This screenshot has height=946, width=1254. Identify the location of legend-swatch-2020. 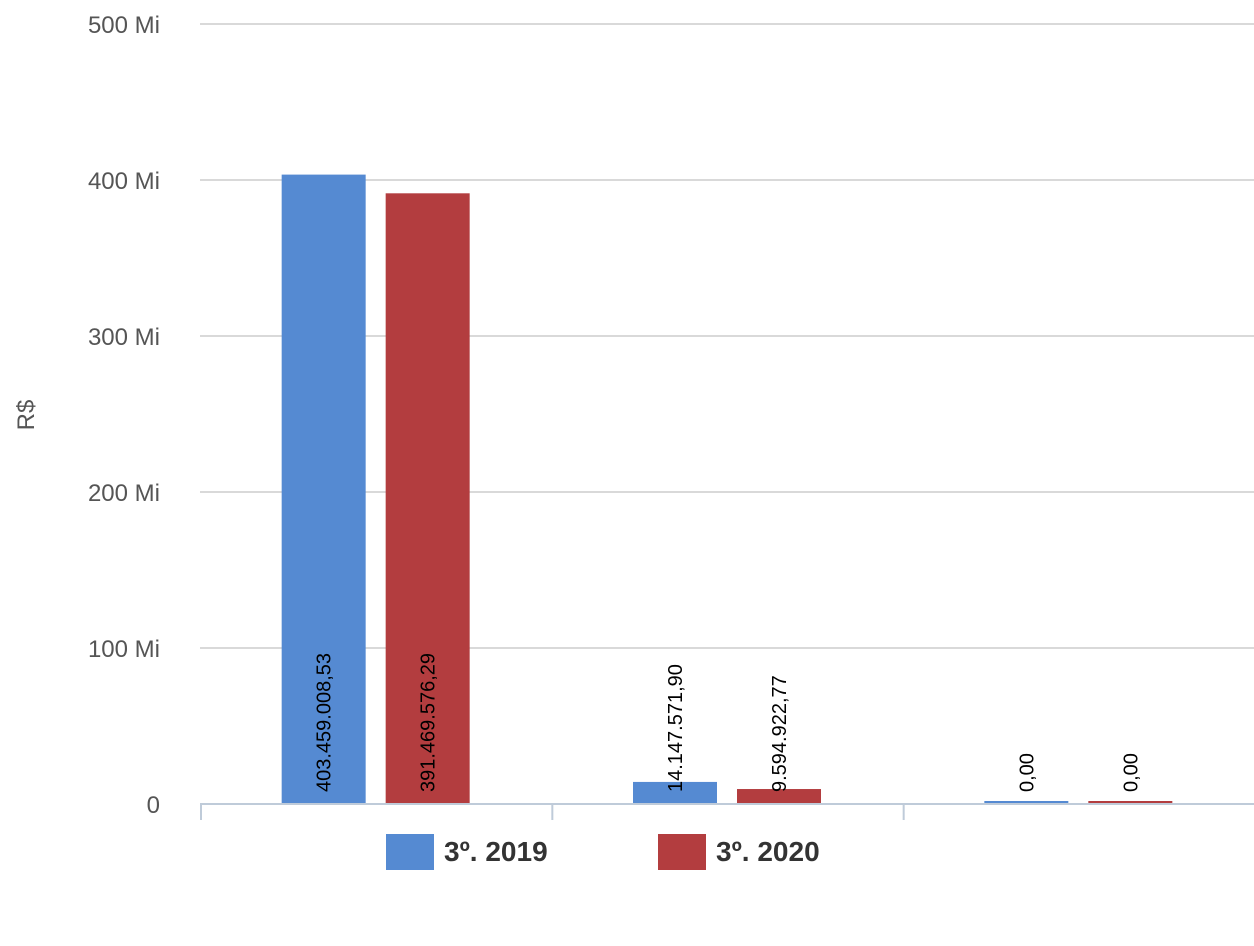
(682, 852).